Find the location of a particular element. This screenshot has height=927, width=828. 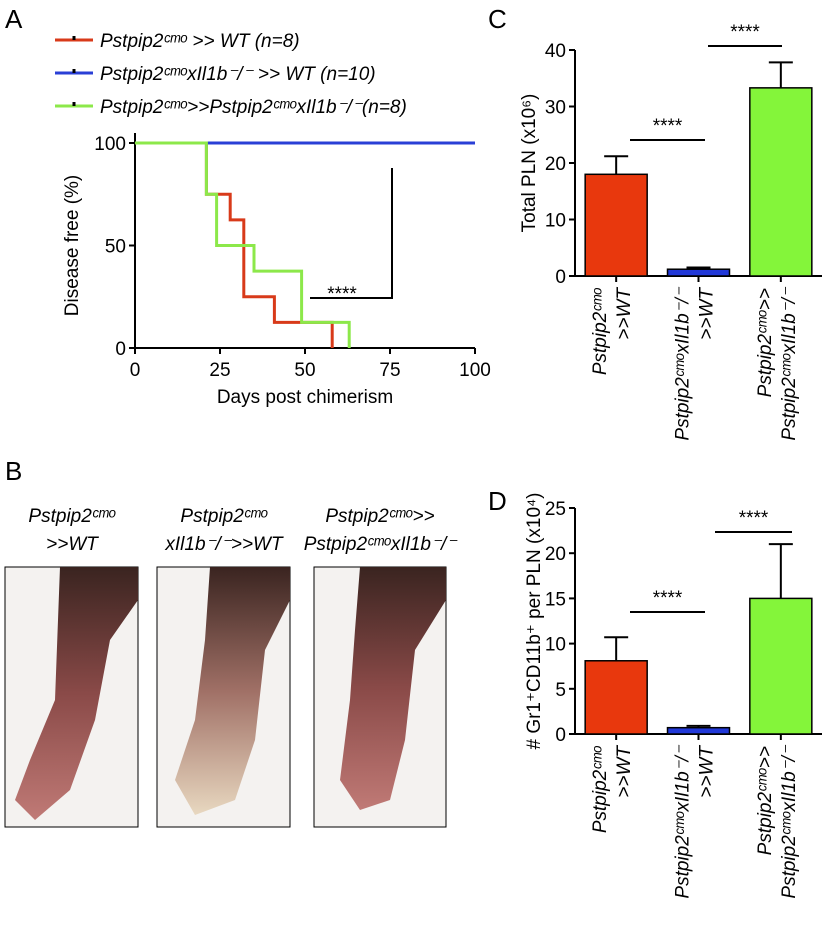

x-tick-label: 50 is located at coordinates (304, 370).